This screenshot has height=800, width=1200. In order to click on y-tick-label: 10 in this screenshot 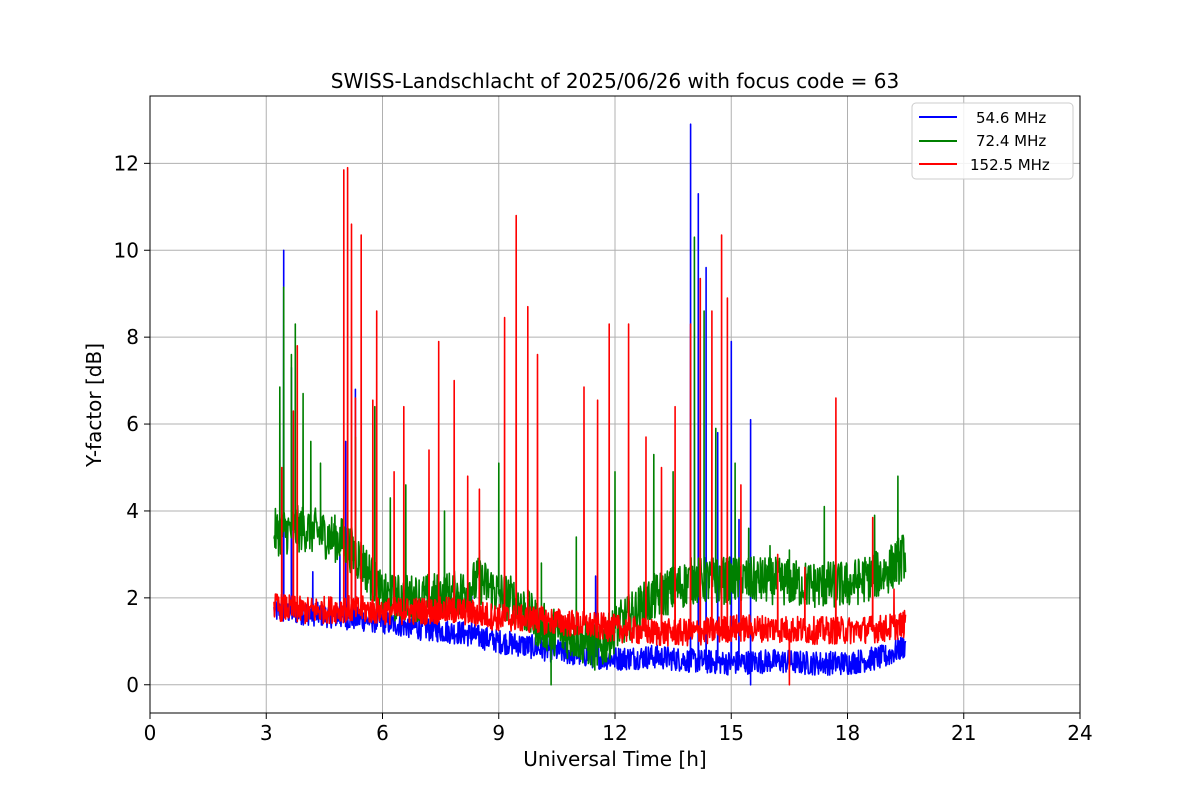, I will do `click(126, 250)`.